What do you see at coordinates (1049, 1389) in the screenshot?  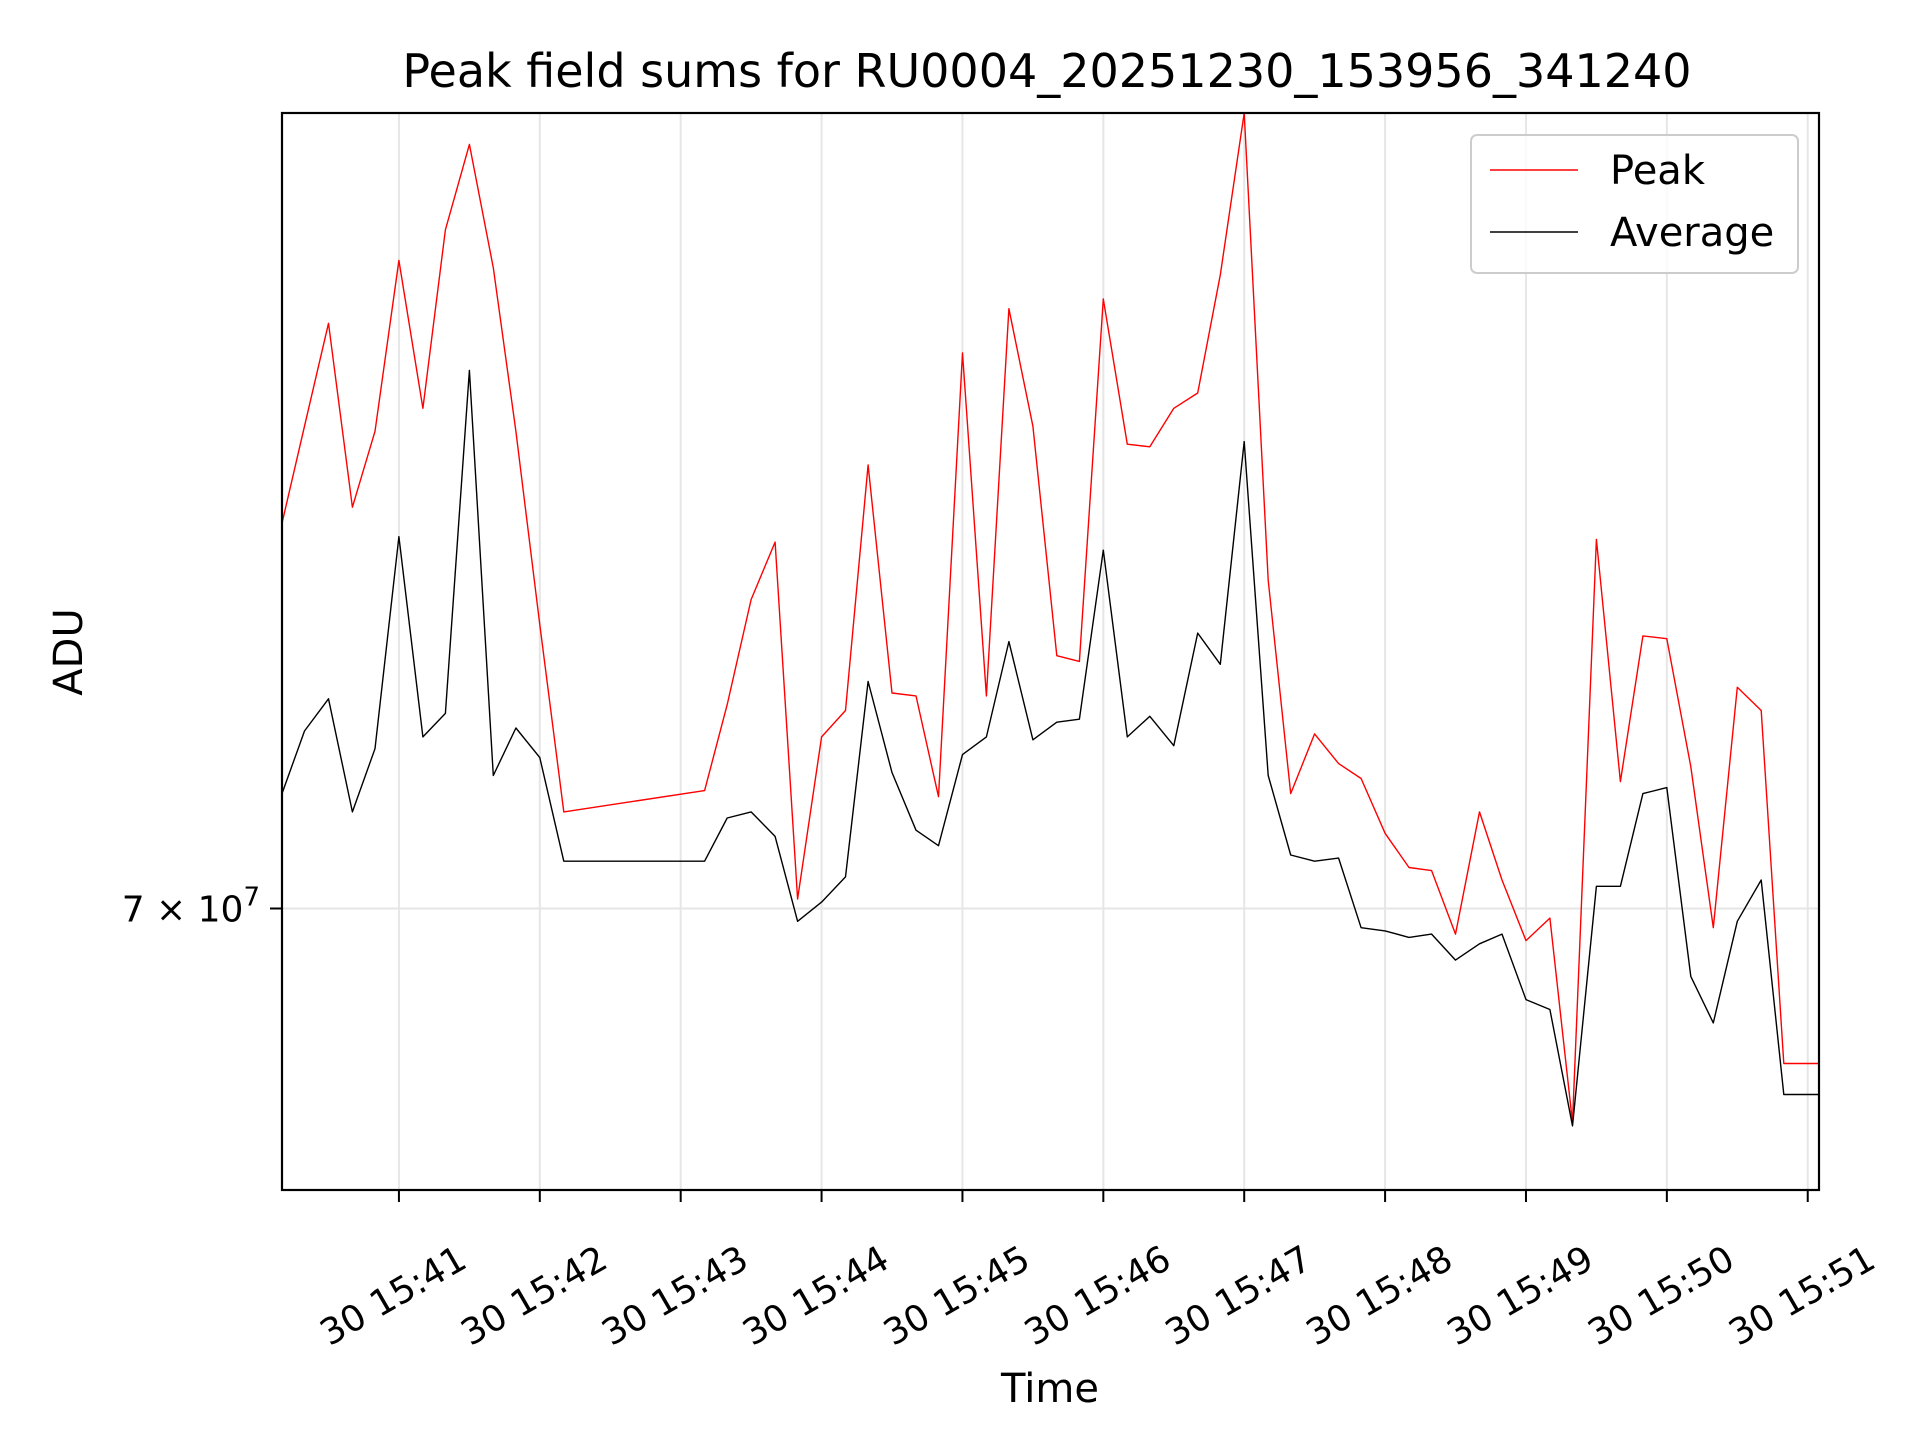 I see `x-axis-label: Time` at bounding box center [1049, 1389].